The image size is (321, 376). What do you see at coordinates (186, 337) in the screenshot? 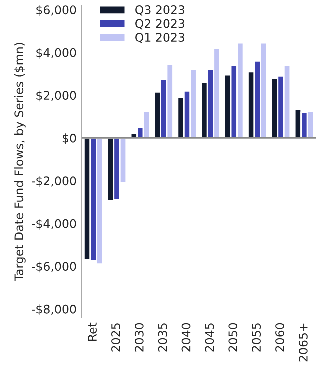
I see `x-tick-label: 2040` at bounding box center [186, 337].